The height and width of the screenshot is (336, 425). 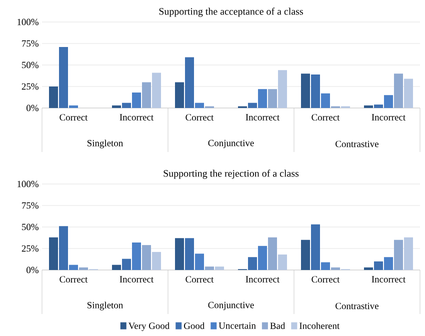 What do you see at coordinates (194, 326) in the screenshot?
I see `legend-label: Good` at bounding box center [194, 326].